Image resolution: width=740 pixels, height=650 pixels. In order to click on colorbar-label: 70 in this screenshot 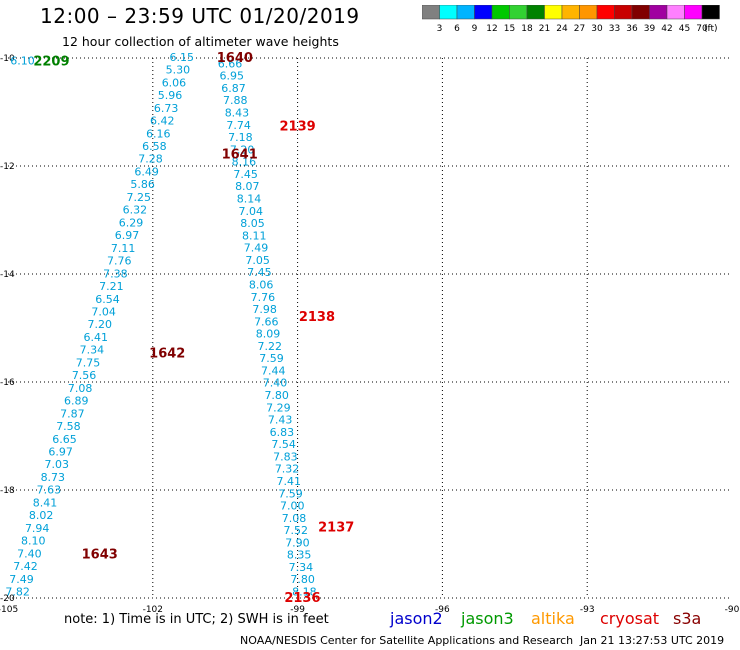, I will do `click(702, 29)`.